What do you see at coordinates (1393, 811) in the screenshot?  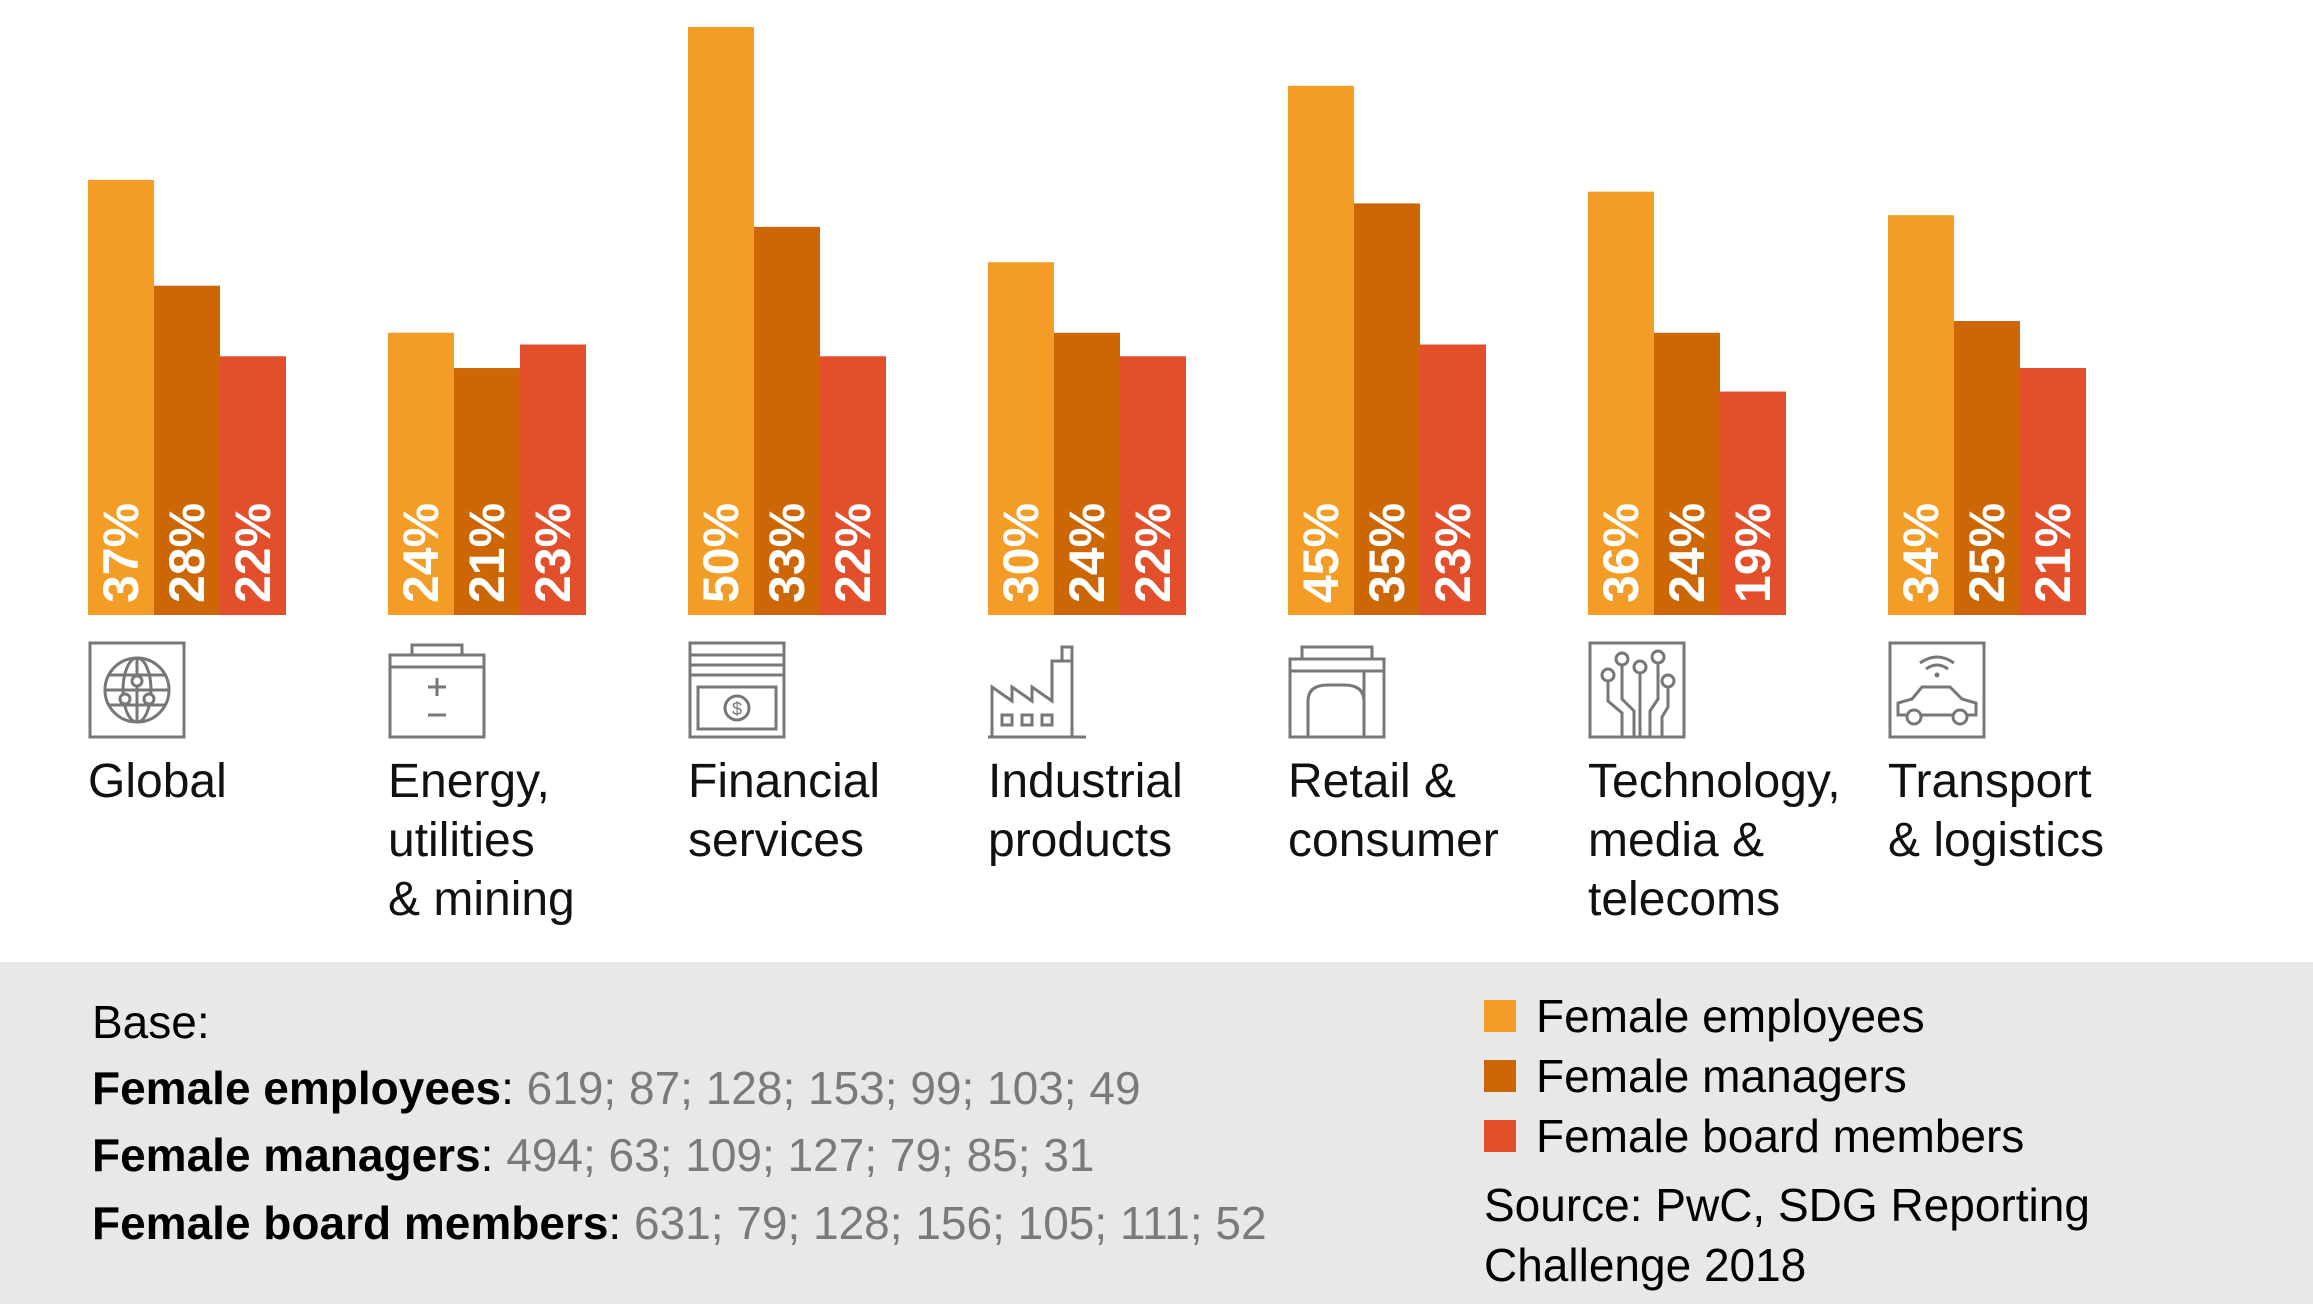 I see `category-label: Retail & consumer` at bounding box center [1393, 811].